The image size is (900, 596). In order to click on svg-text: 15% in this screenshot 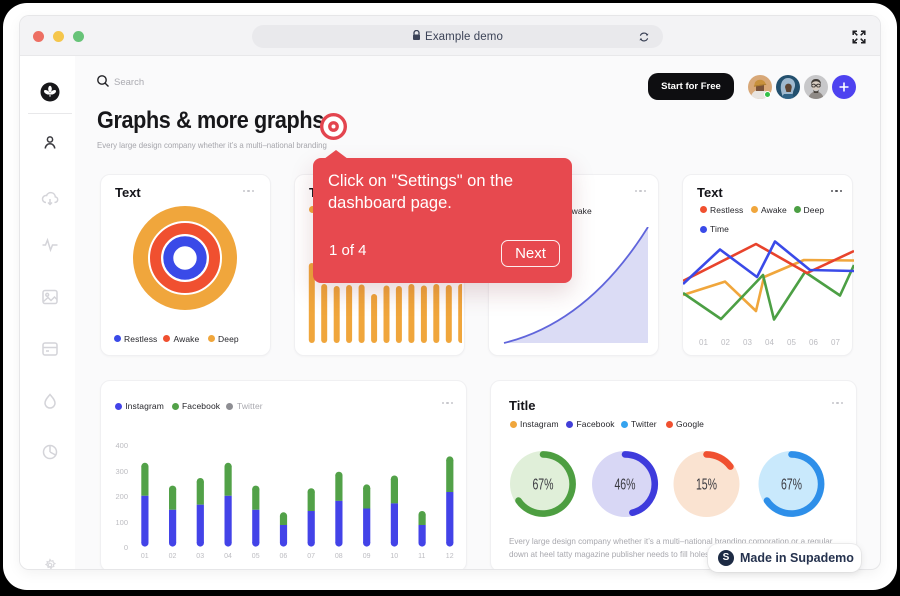, I will do `click(706, 484)`.